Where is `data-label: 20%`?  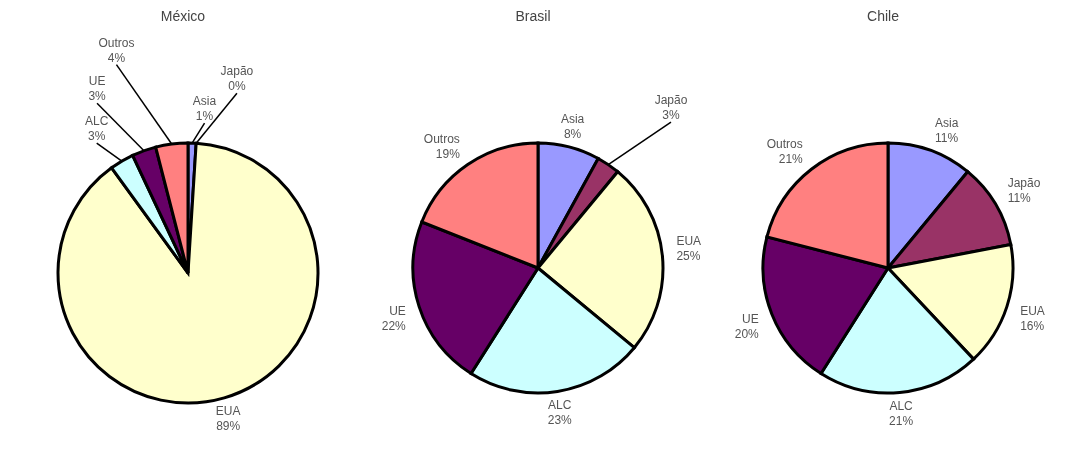 data-label: 20% is located at coordinates (747, 334).